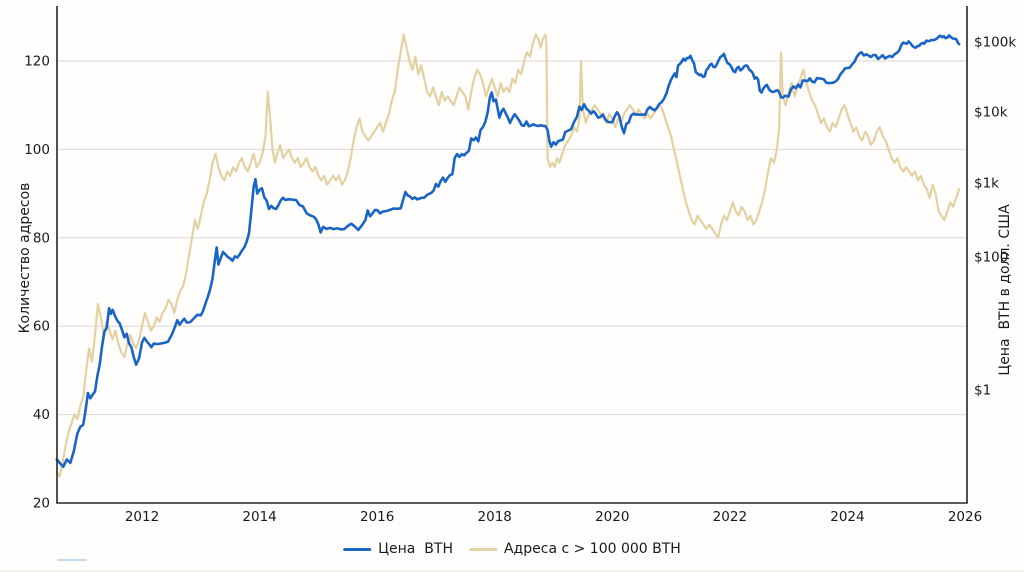  What do you see at coordinates (377, 517) in the screenshot?
I see `x-axis-tick-label: 2016` at bounding box center [377, 517].